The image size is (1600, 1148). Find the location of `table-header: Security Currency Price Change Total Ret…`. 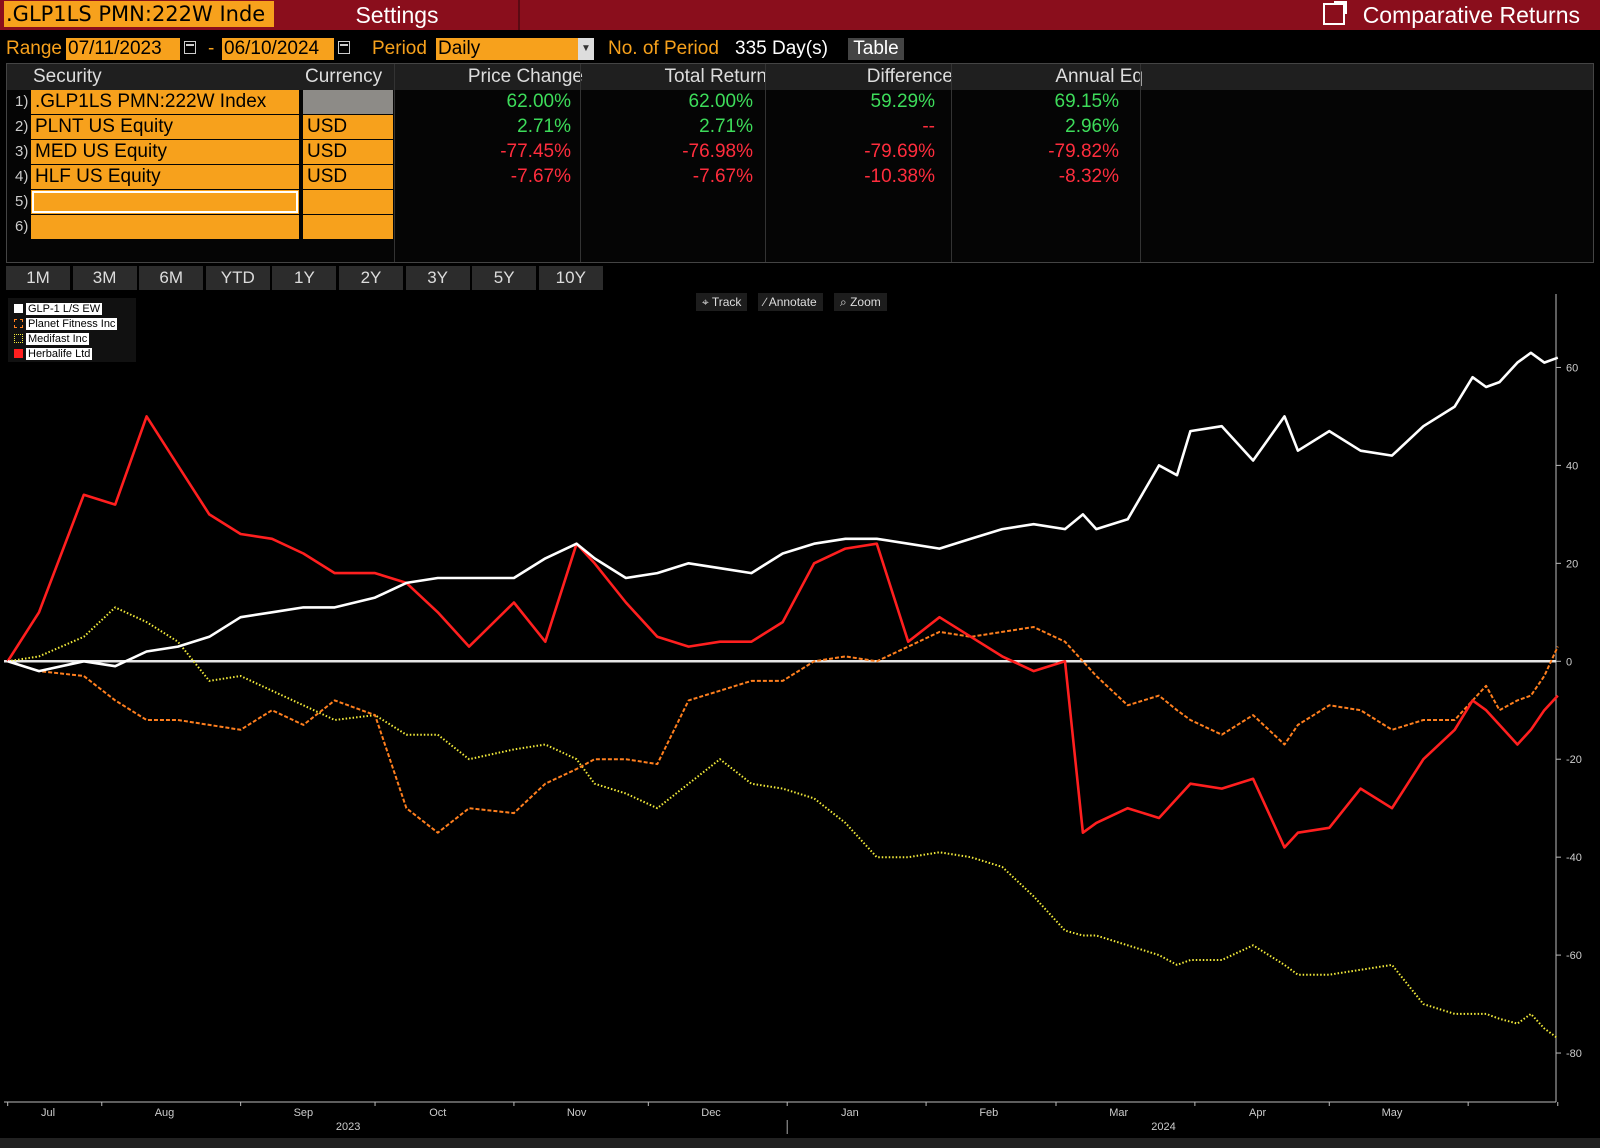

table-header: Security Currency Price Change Total Ret… is located at coordinates (800, 77).